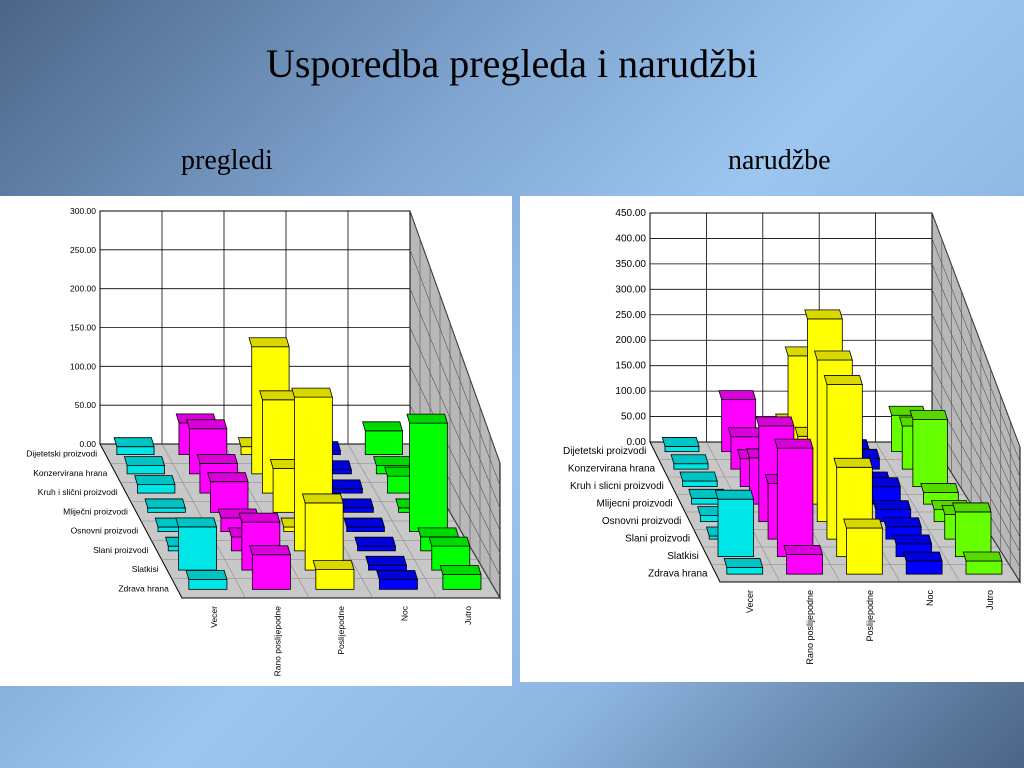  Describe the element at coordinates (78, 492) in the screenshot. I see `series-label: Kruh i slični proizvodi` at that location.